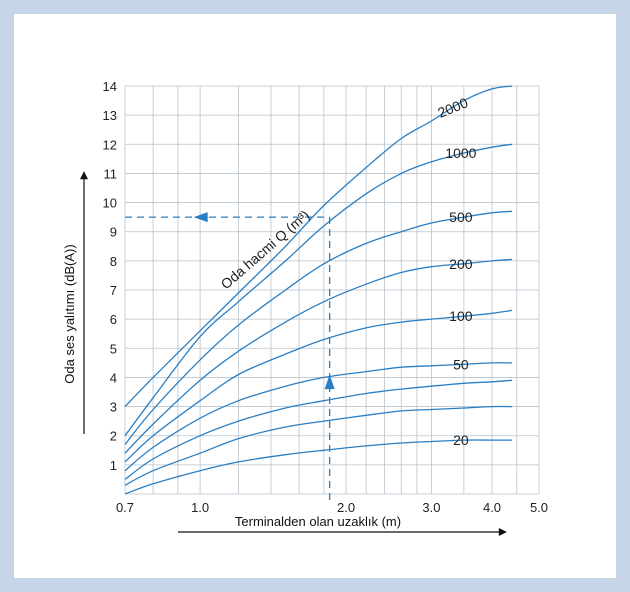  I want to click on curve-label: 100, so click(461, 316).